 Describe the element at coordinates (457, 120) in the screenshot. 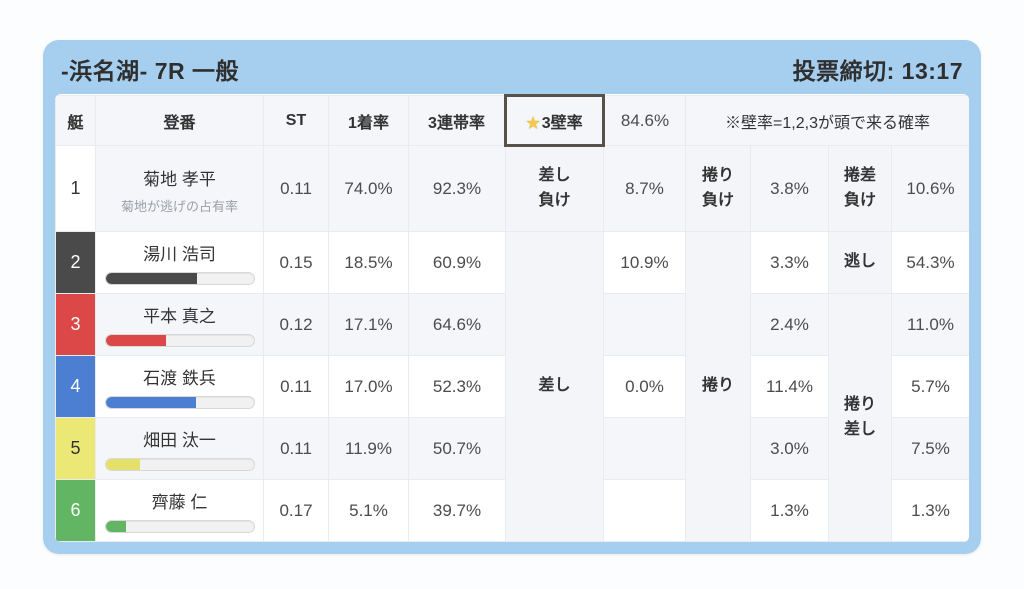

I see `col-header-top3-rate: 3連帯率` at that location.